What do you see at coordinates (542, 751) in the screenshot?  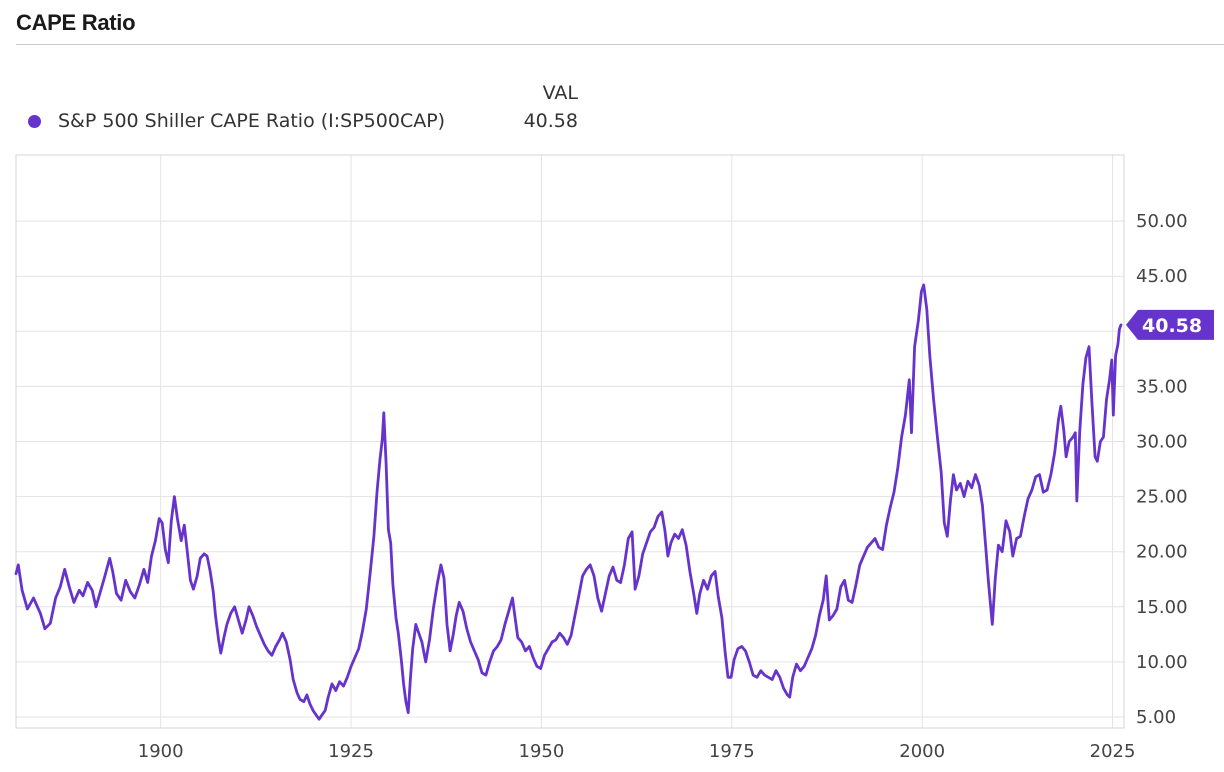 I see `x-tick-label: 1950` at bounding box center [542, 751].